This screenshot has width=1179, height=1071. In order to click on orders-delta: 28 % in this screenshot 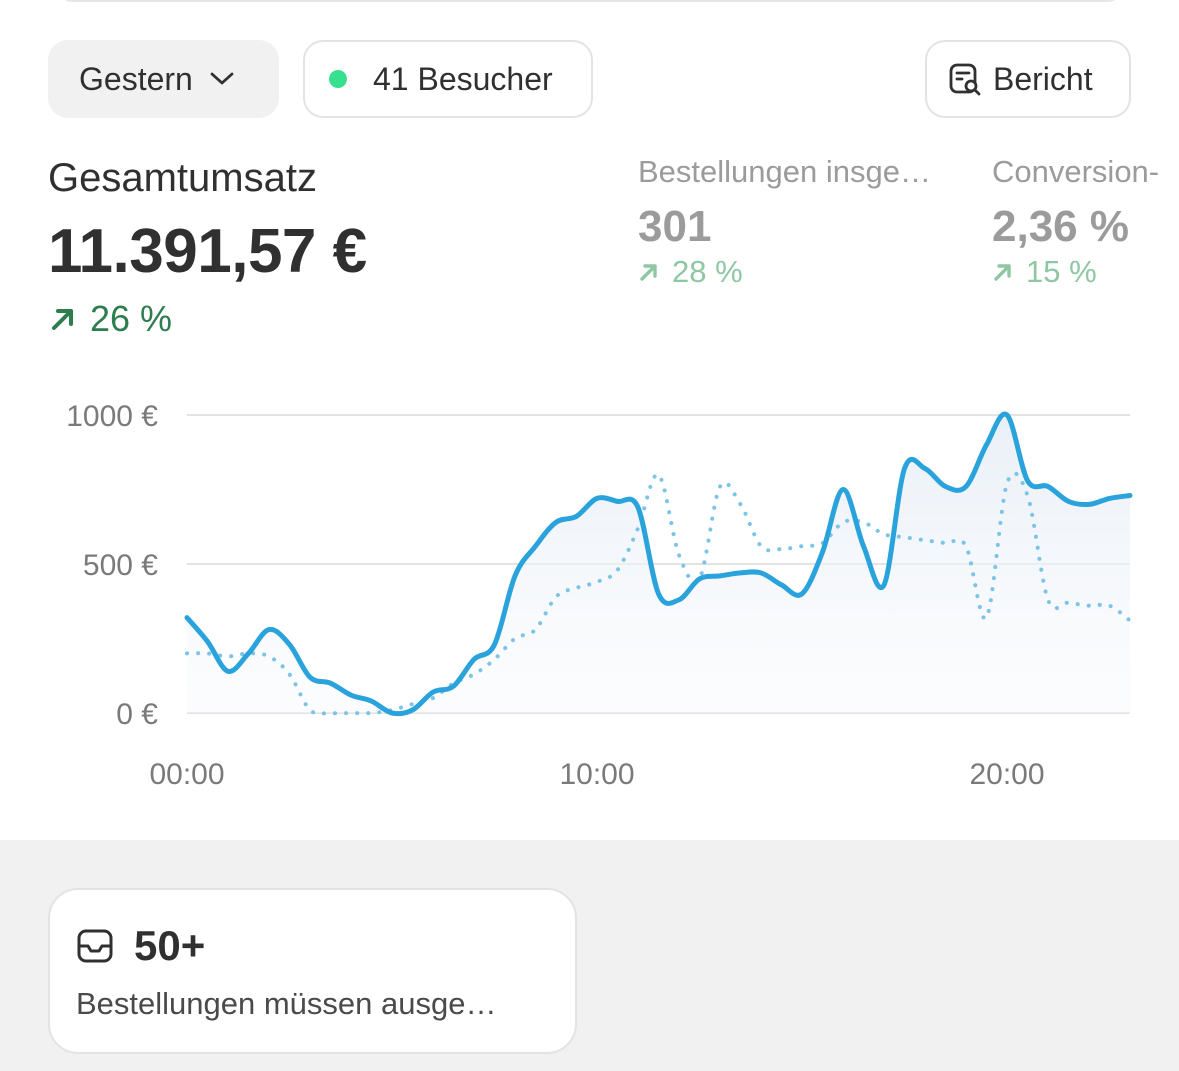, I will do `click(803, 272)`.